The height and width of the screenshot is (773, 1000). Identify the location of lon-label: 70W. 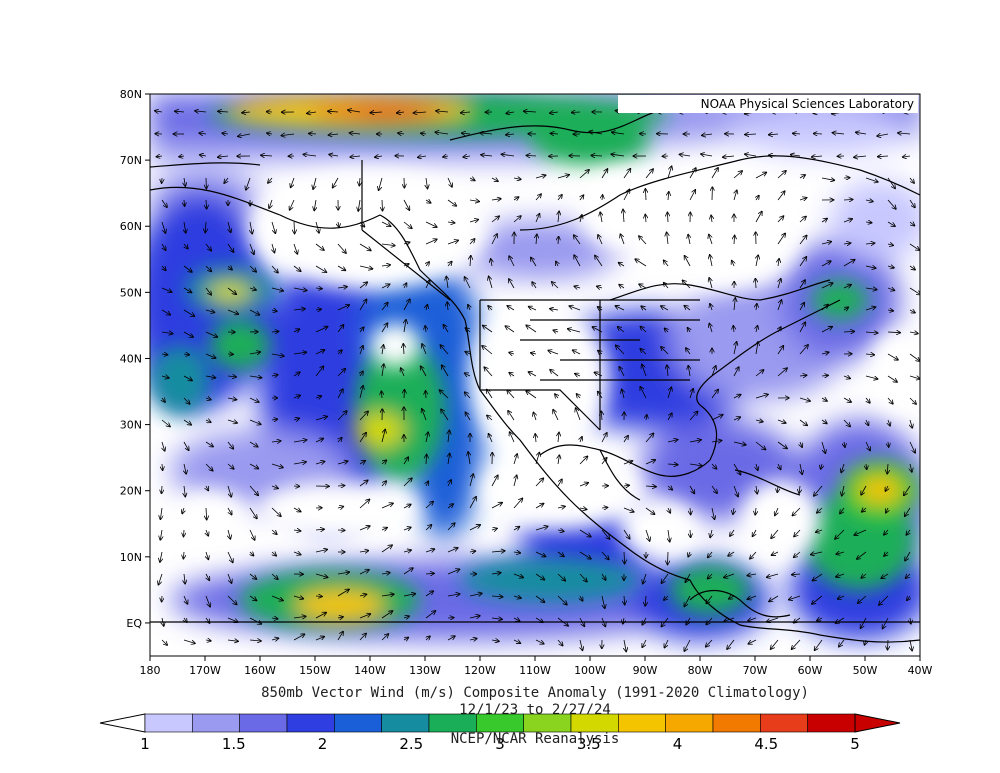
(755, 670).